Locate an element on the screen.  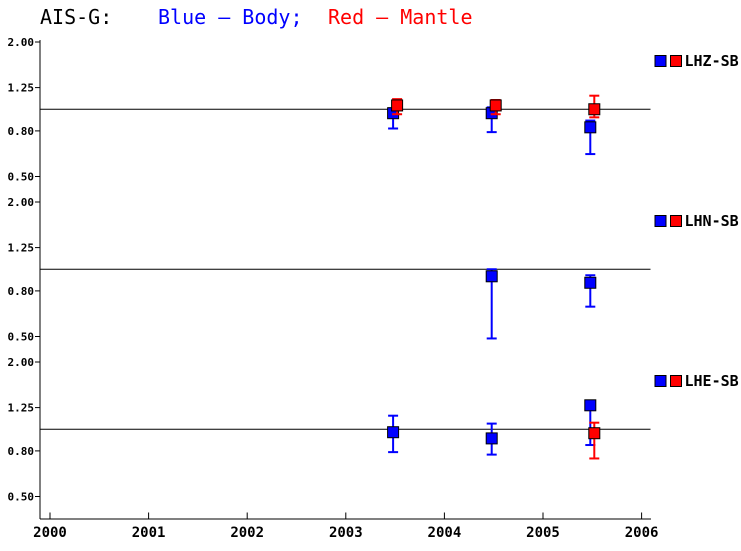
x-tick-label: 2001 is located at coordinates (149, 533).